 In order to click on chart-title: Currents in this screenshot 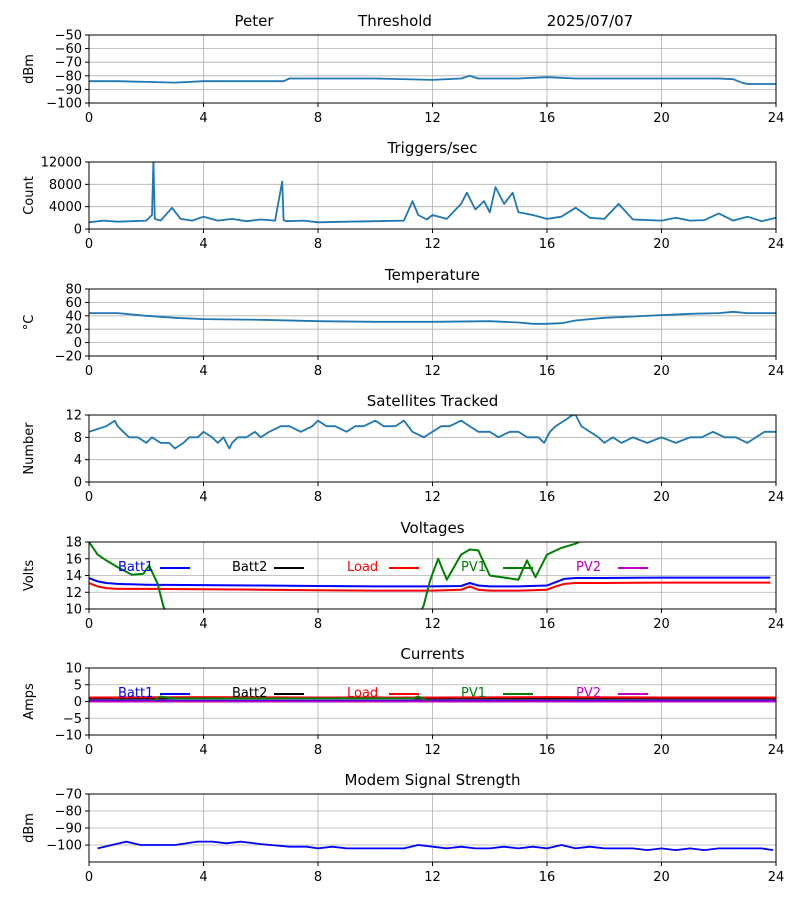, I will do `click(432, 654)`.